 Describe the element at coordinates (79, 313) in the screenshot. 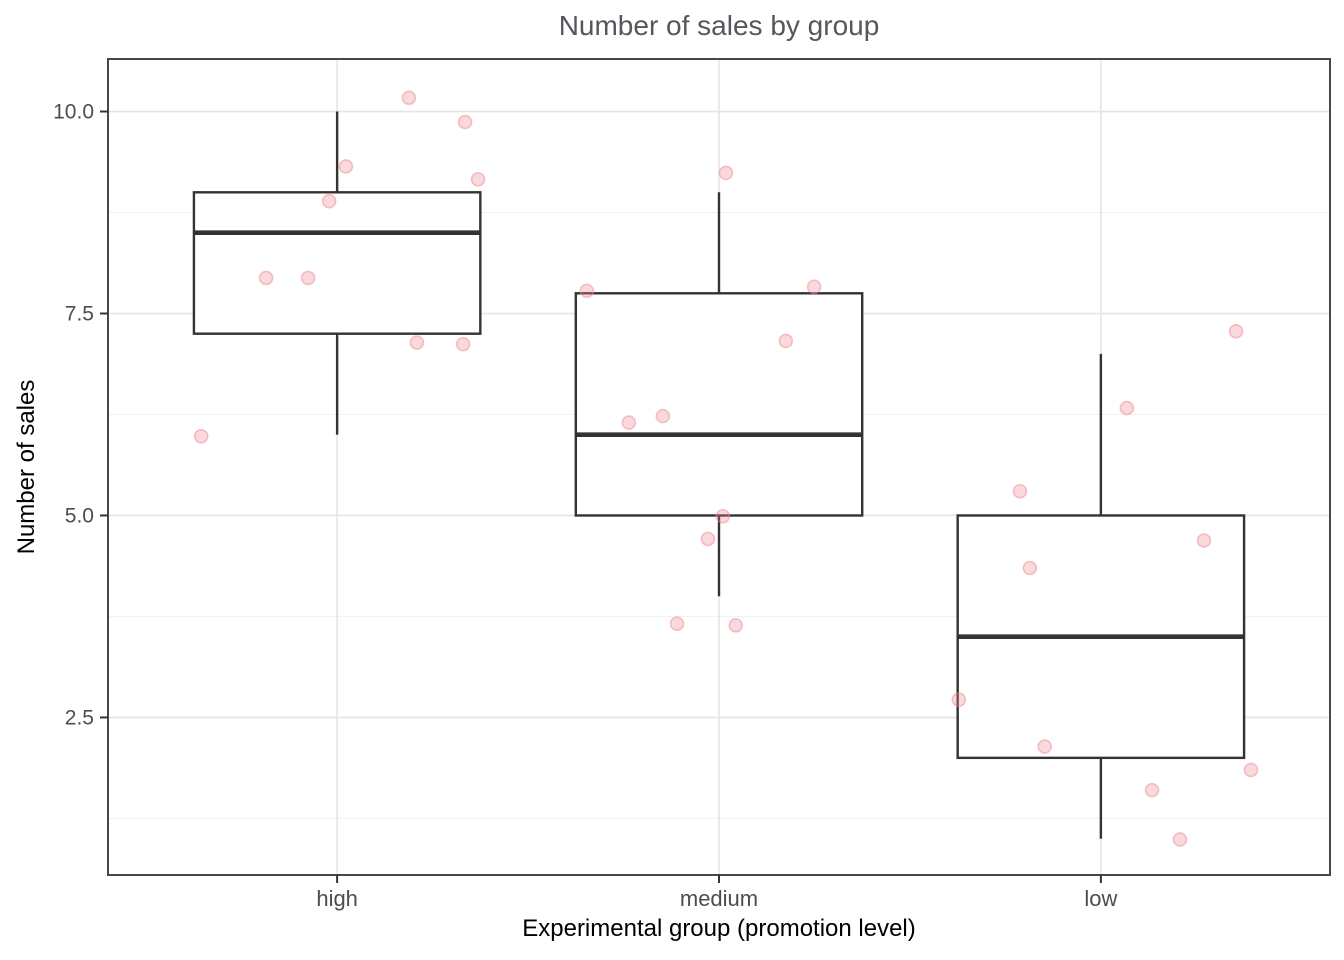

I see `y-tick-label: 7.5` at that location.